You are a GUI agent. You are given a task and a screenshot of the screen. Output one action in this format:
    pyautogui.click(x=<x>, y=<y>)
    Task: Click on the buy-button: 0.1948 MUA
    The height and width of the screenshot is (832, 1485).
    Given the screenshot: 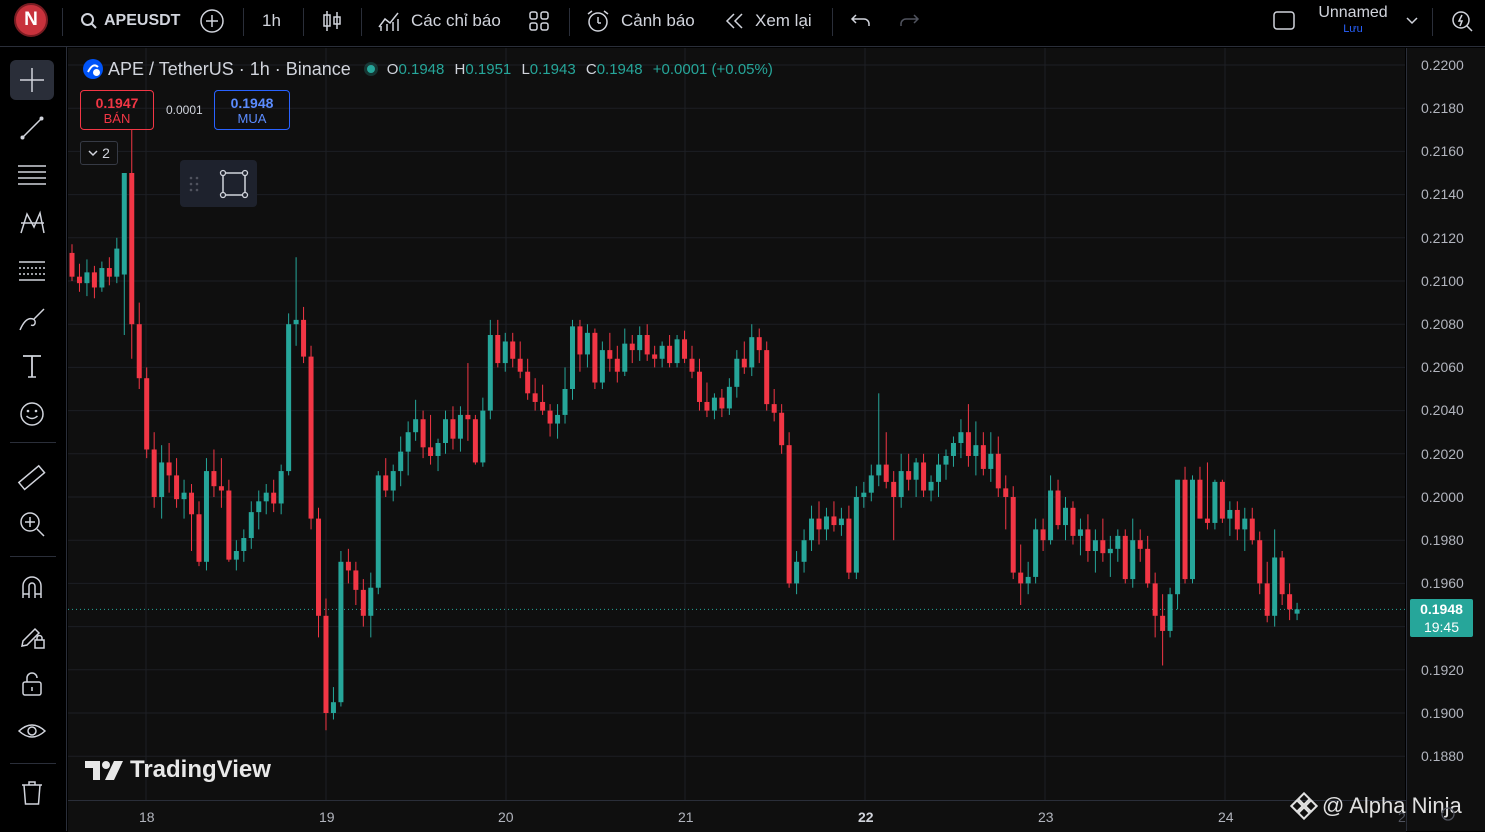 What is the action you would take?
    pyautogui.click(x=252, y=110)
    